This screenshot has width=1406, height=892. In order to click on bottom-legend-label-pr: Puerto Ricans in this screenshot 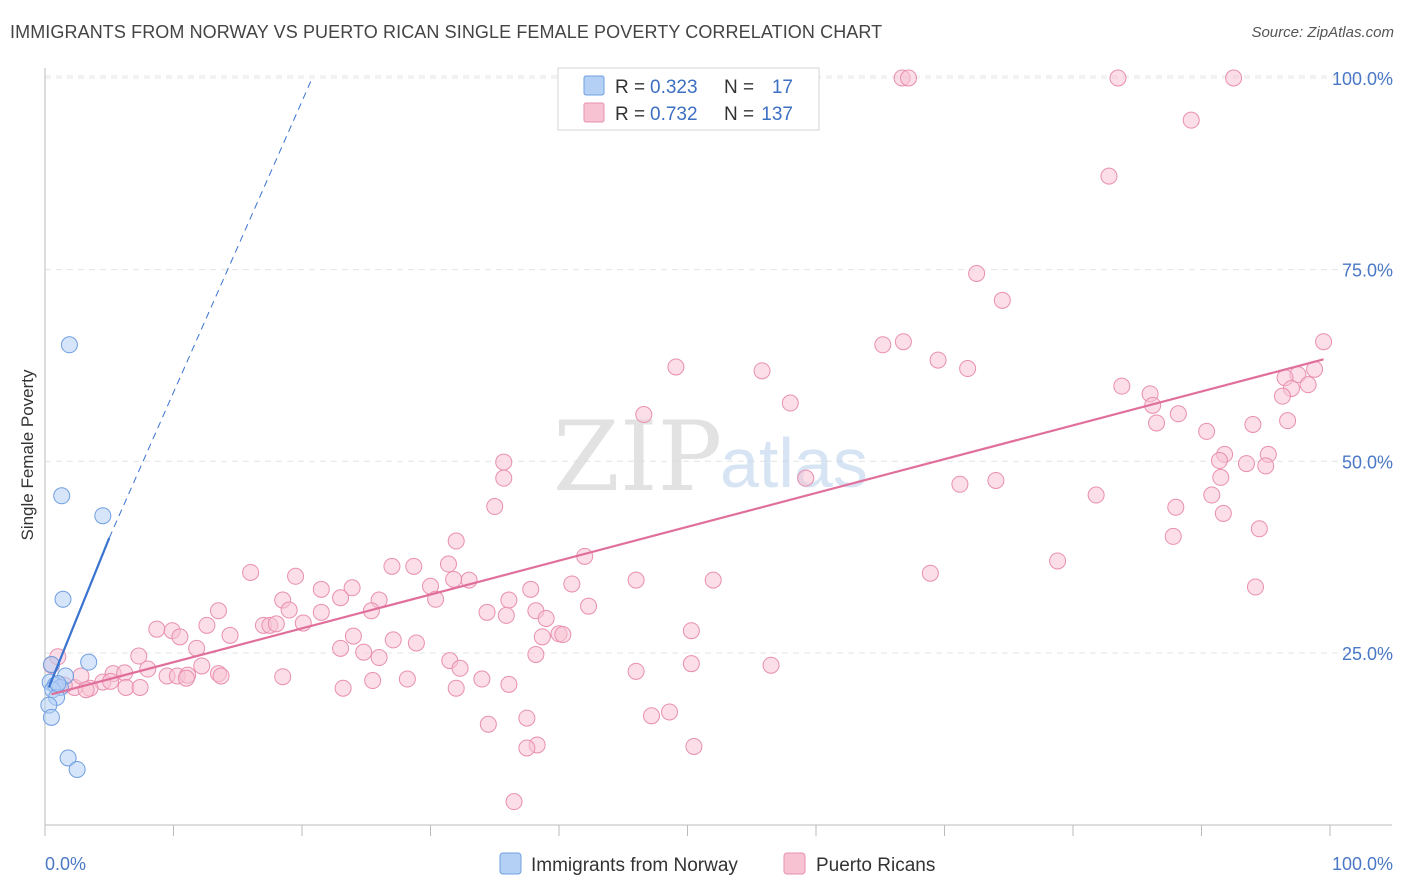, I will do `click(875, 865)`.